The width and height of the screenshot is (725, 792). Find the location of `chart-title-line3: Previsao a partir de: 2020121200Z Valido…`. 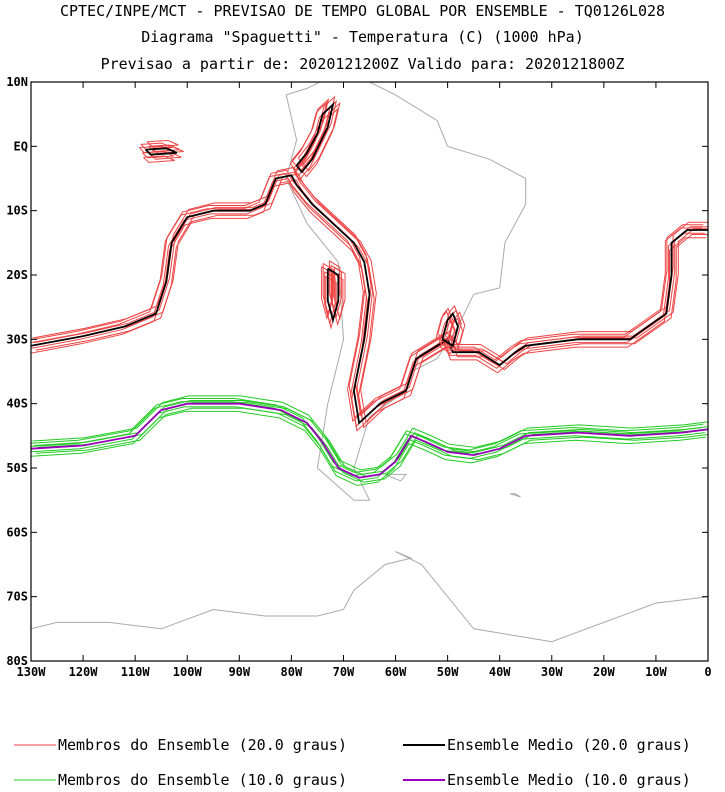

chart-title-line3: Previsao a partir de: 2020121200Z Valido… is located at coordinates (362, 64).